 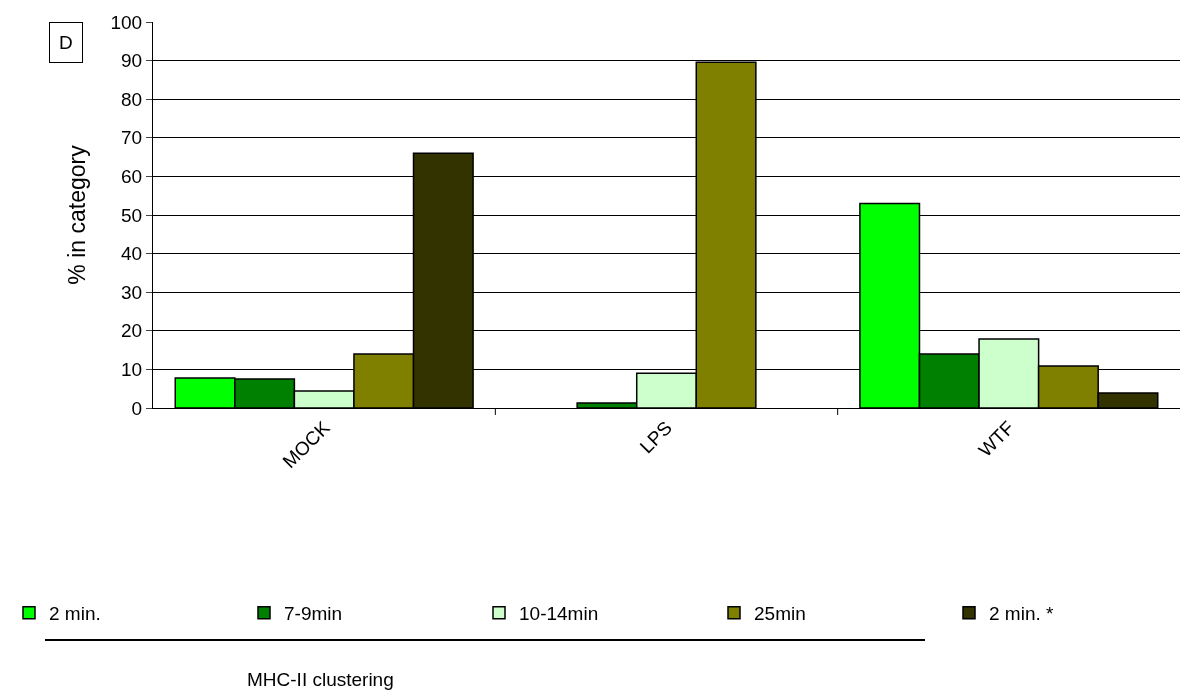 What do you see at coordinates (132, 138) in the screenshot?
I see `y-tick-label: 70` at bounding box center [132, 138].